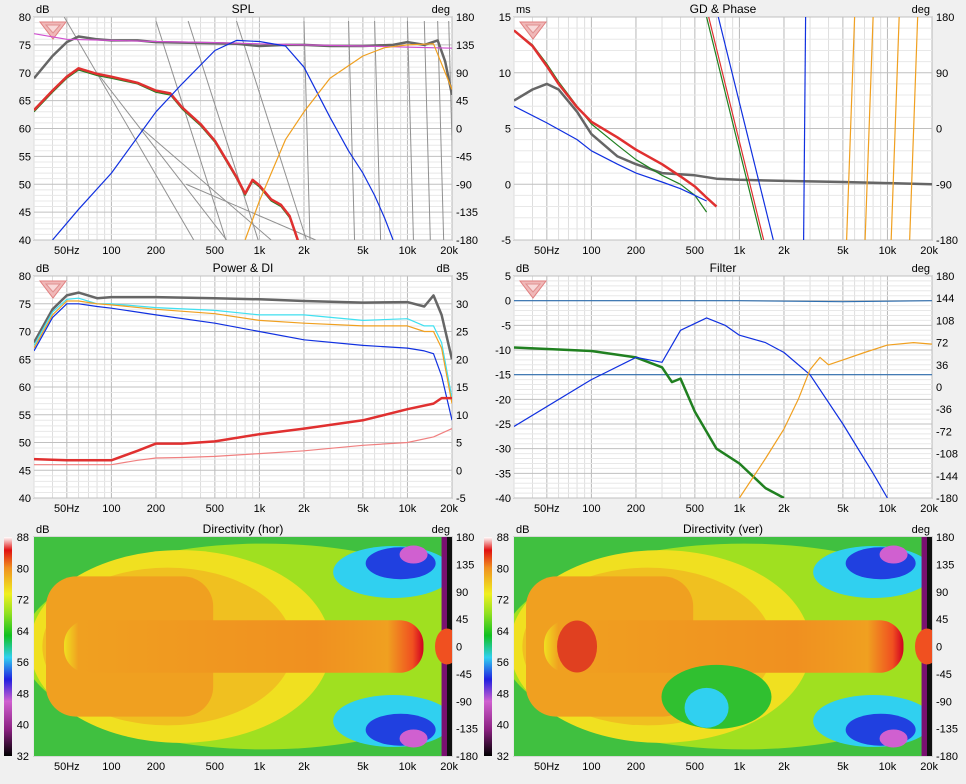 The image size is (966, 784). I want to click on y-tick-label: 55, so click(25, 157).